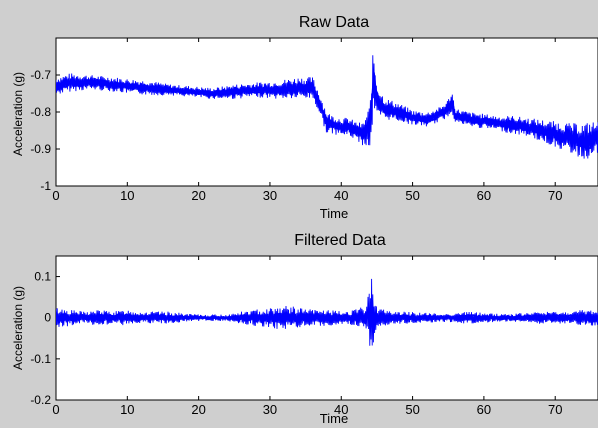  I want to click on signal-core-line, so click(327, 316).